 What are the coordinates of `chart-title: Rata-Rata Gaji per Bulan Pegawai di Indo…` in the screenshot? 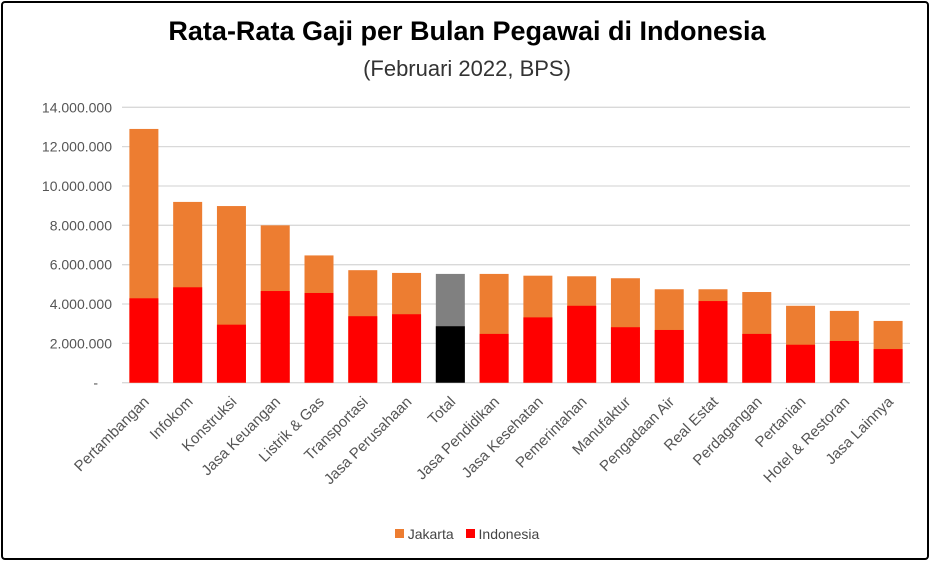 It's located at (467, 31).